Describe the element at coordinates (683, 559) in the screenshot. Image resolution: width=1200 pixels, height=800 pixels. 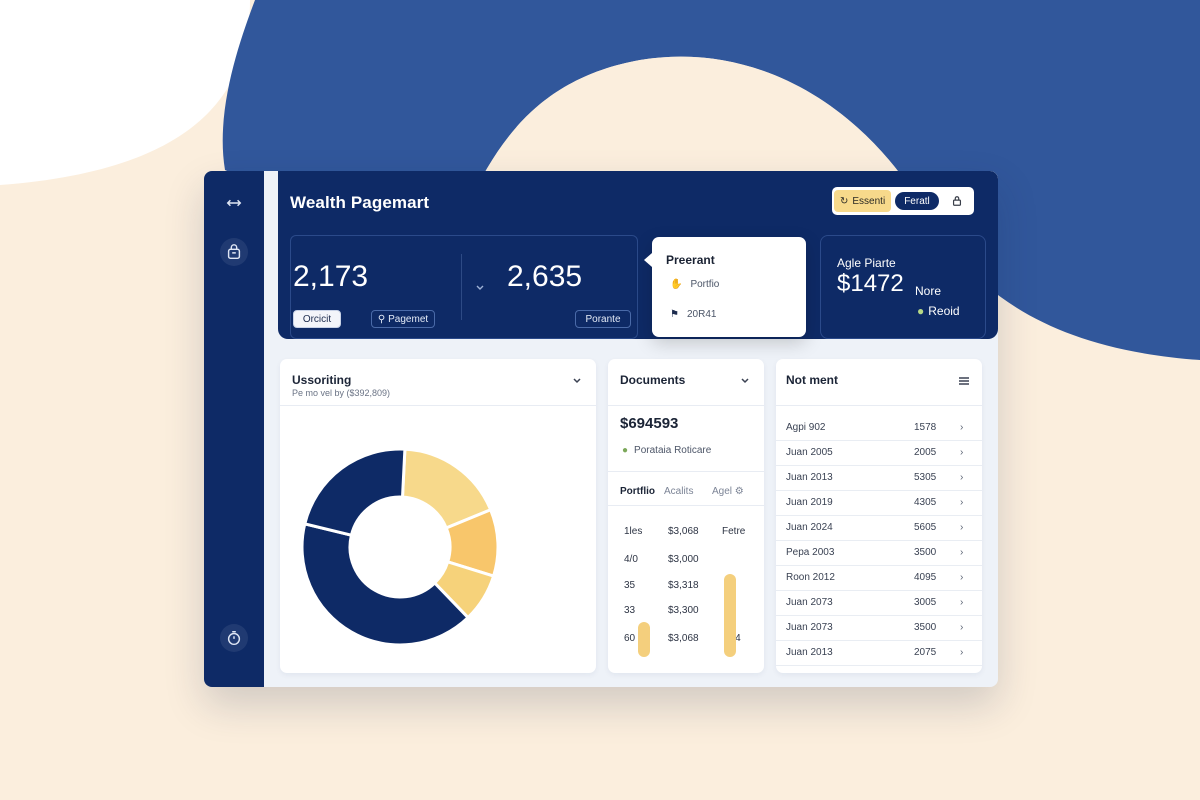
I see `row-1-b: $3,000` at that location.